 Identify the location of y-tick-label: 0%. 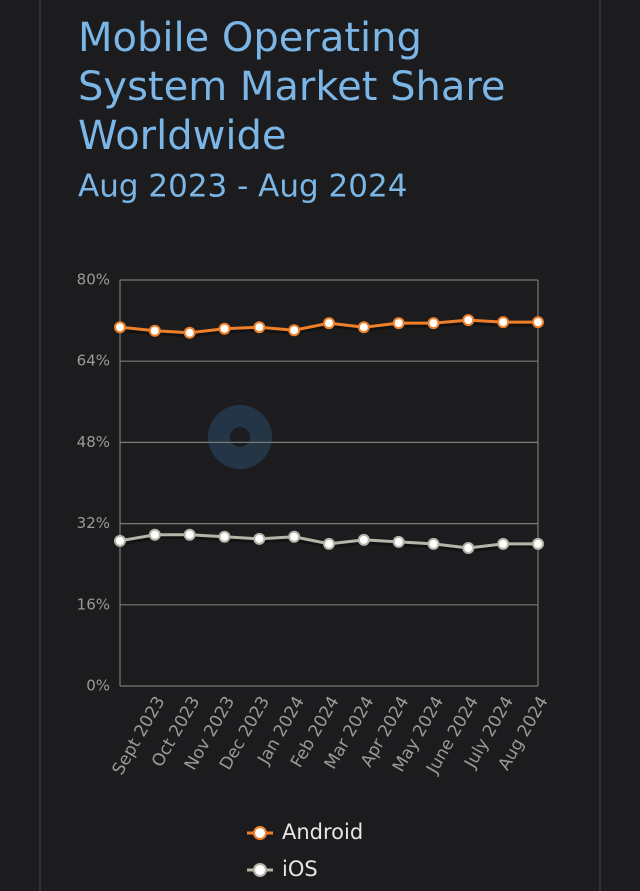
(98, 686).